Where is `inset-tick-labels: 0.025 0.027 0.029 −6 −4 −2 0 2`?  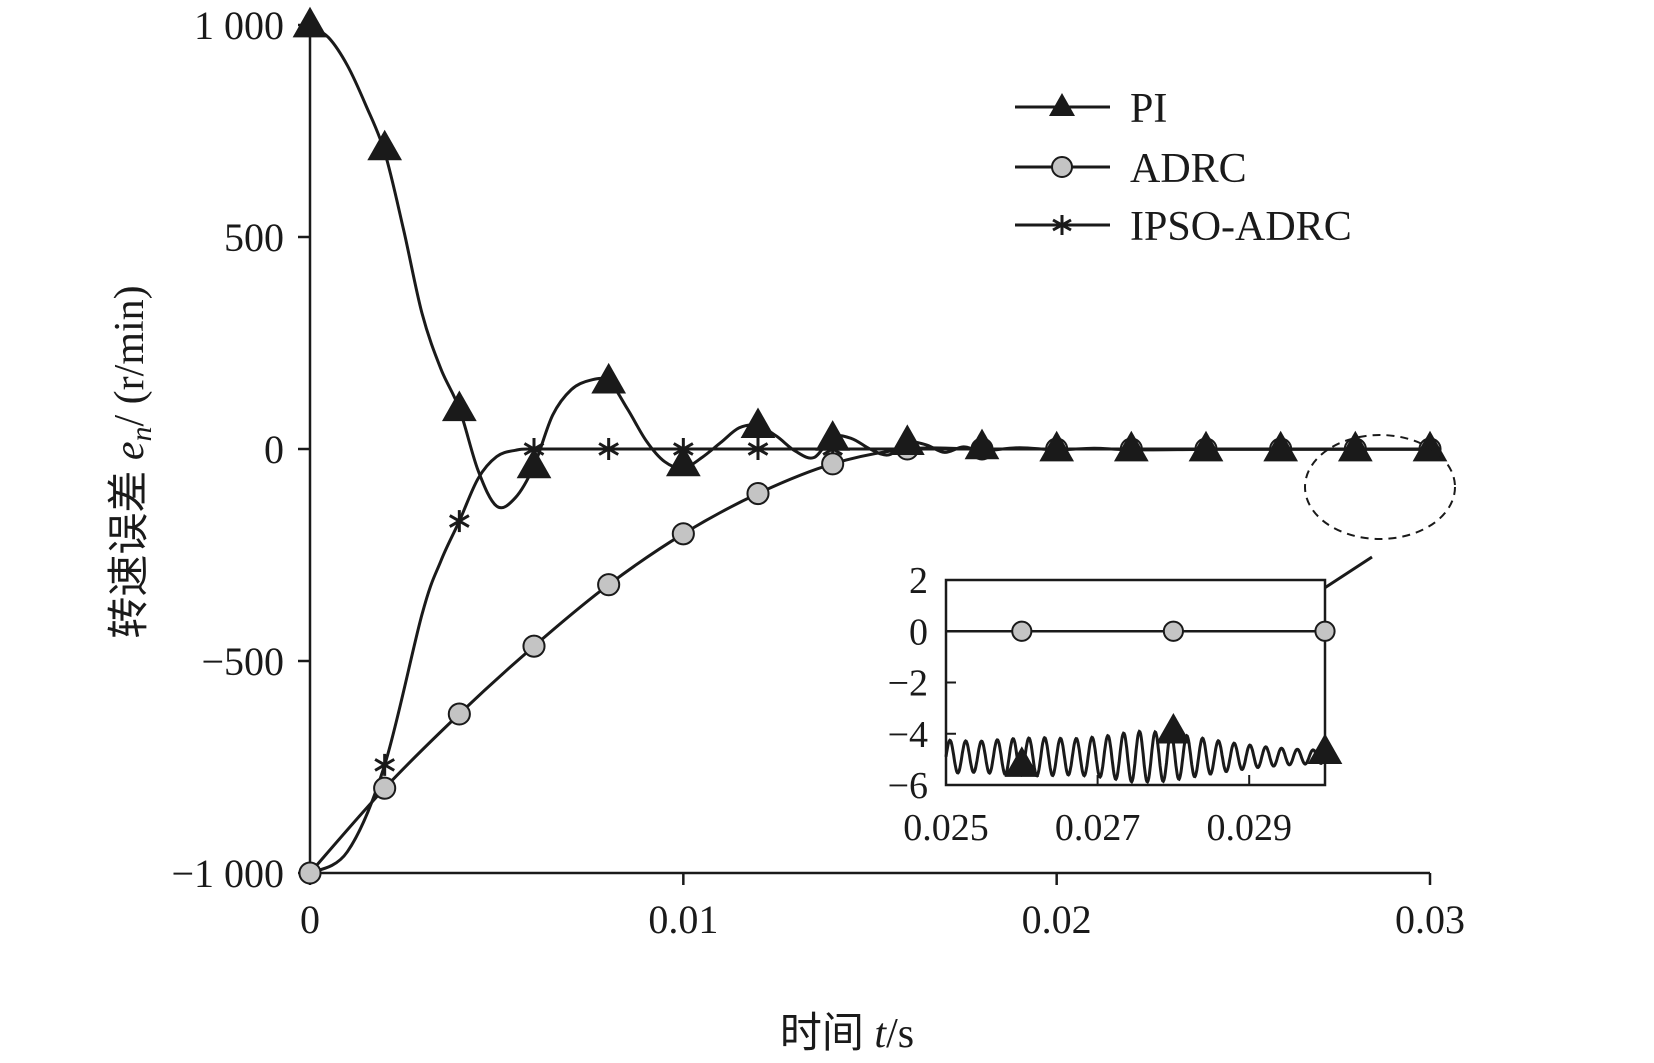
inset-tick-labels: 0.025 0.027 0.029 −6 −4 −2 0 2 is located at coordinates (1090, 704).